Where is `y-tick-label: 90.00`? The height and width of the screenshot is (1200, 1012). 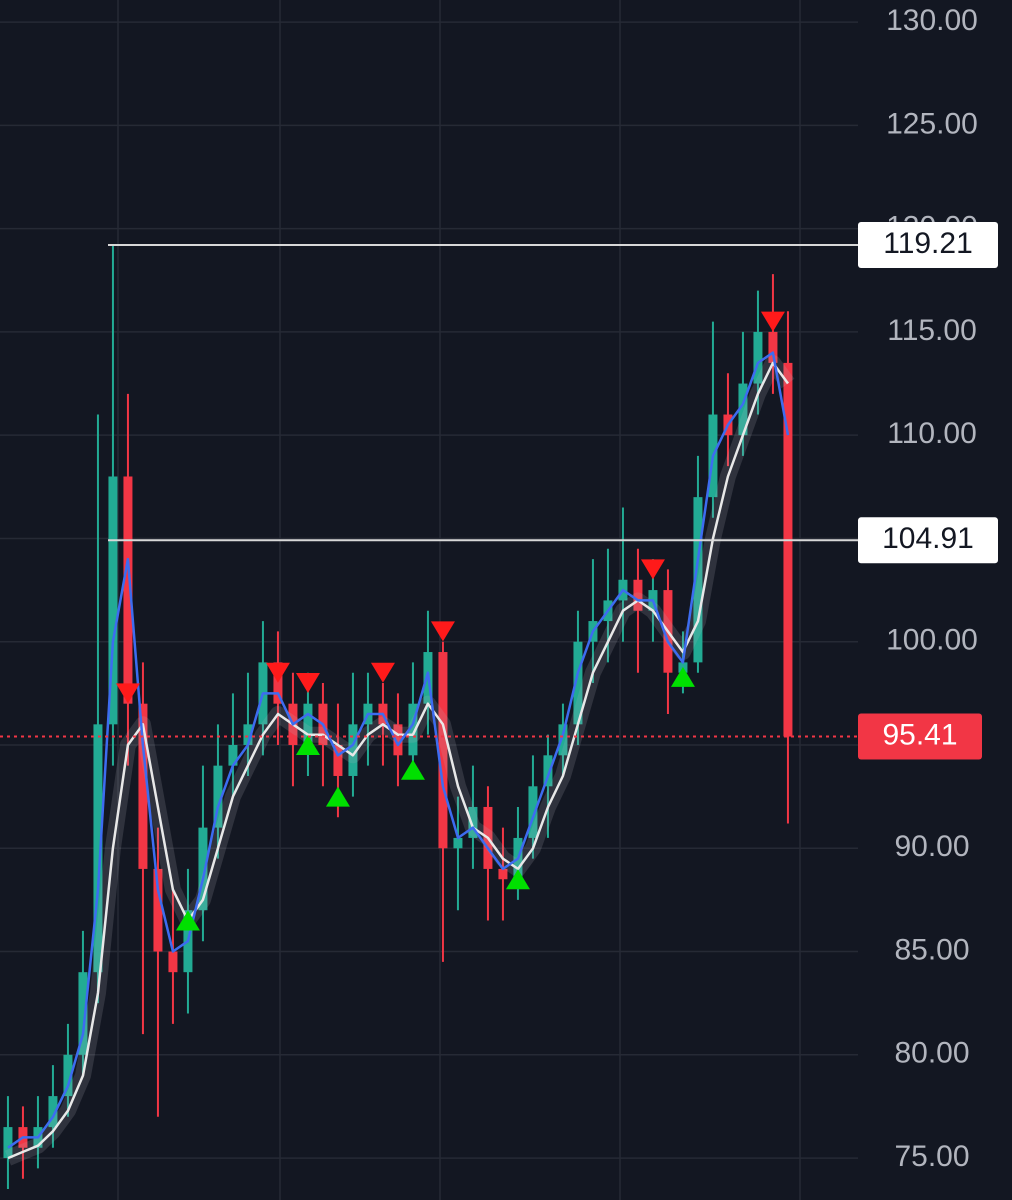
y-tick-label: 90.00 is located at coordinates (931, 846).